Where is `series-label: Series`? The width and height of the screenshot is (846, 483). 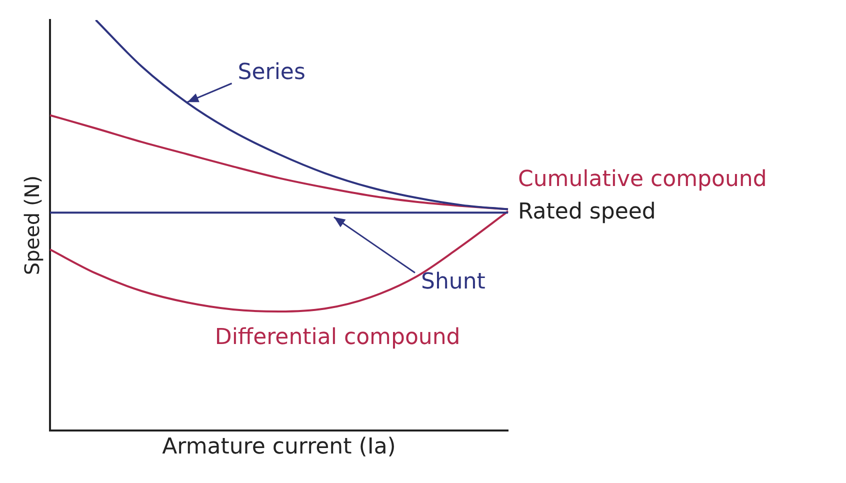 series-label: Series is located at coordinates (272, 73).